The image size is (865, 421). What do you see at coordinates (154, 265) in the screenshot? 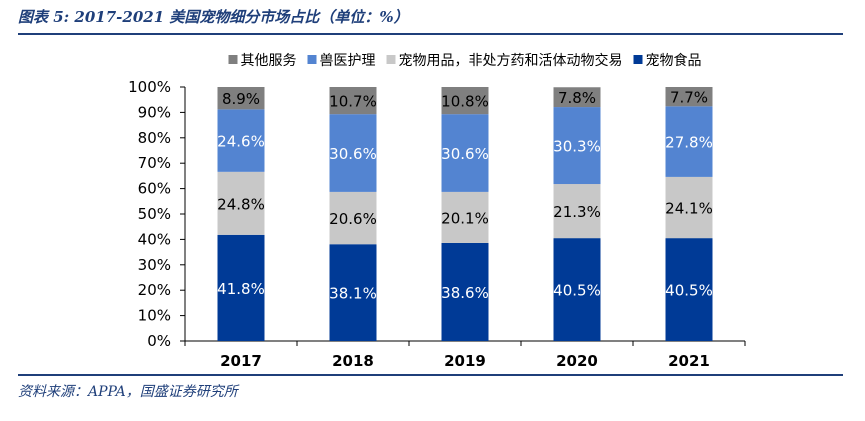
I see `y-tick-label: 30%` at bounding box center [154, 265].